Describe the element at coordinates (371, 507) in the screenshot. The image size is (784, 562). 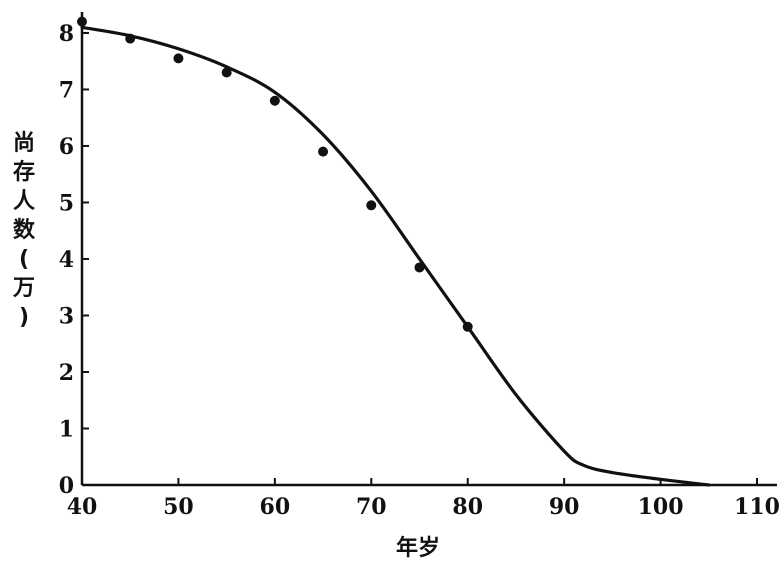
I see `x-tick-label-70: 70` at that location.